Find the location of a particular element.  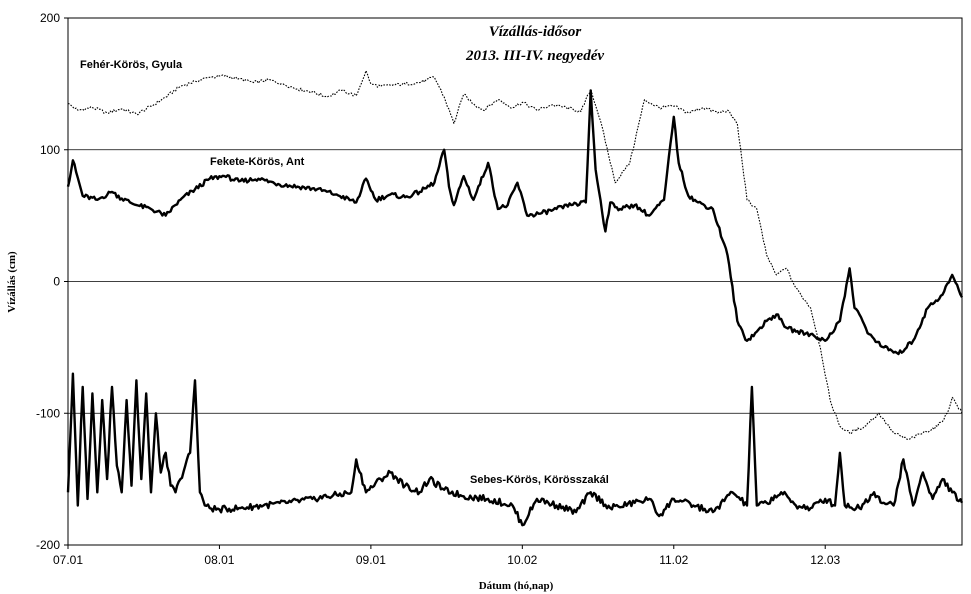

chart-title: Vízállás-idősor is located at coordinates (535, 32).